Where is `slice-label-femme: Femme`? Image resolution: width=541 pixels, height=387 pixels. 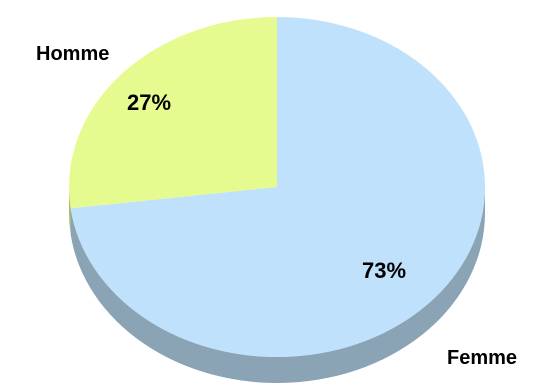
slice-label-femme: Femme is located at coordinates (482, 358).